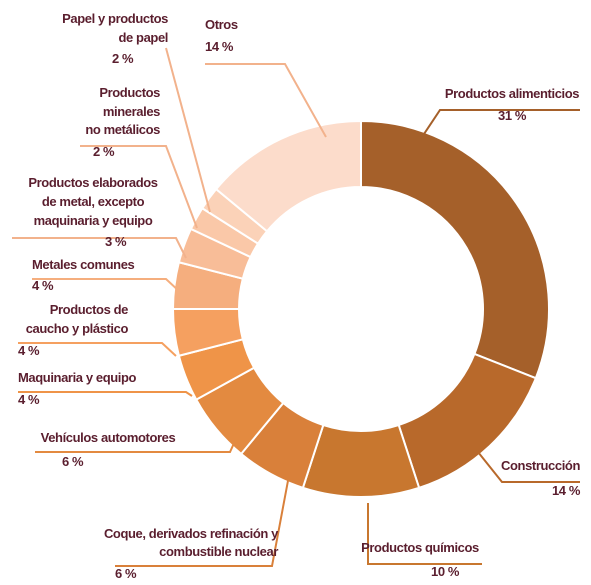  I want to click on category-label: Productos alimenticios, so click(512, 93).